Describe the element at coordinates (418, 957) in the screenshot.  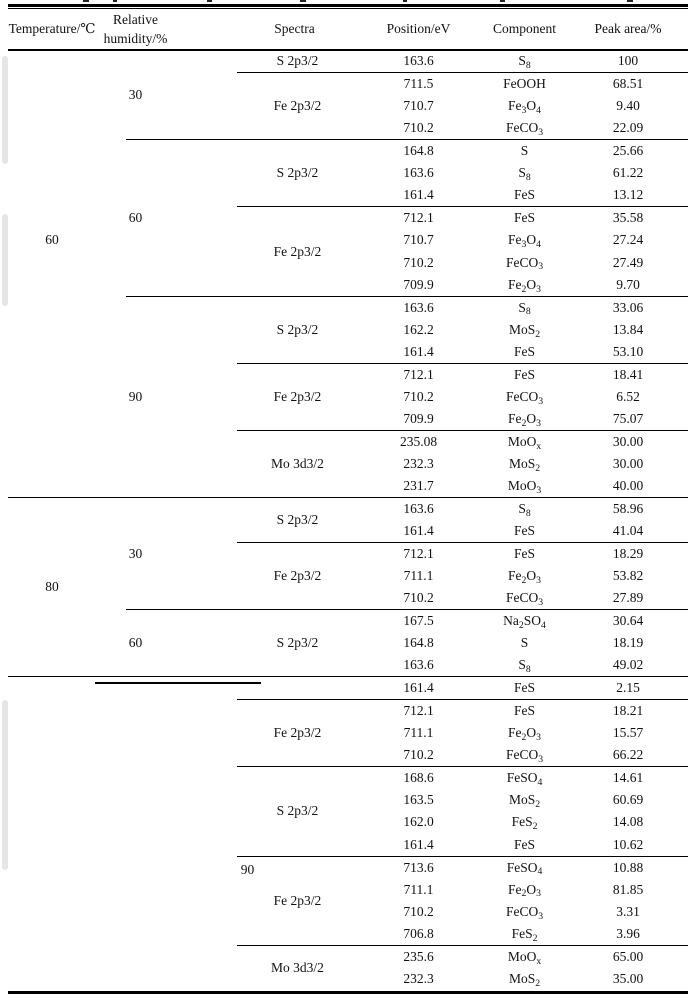
I see `position-cell: 235.6` at that location.